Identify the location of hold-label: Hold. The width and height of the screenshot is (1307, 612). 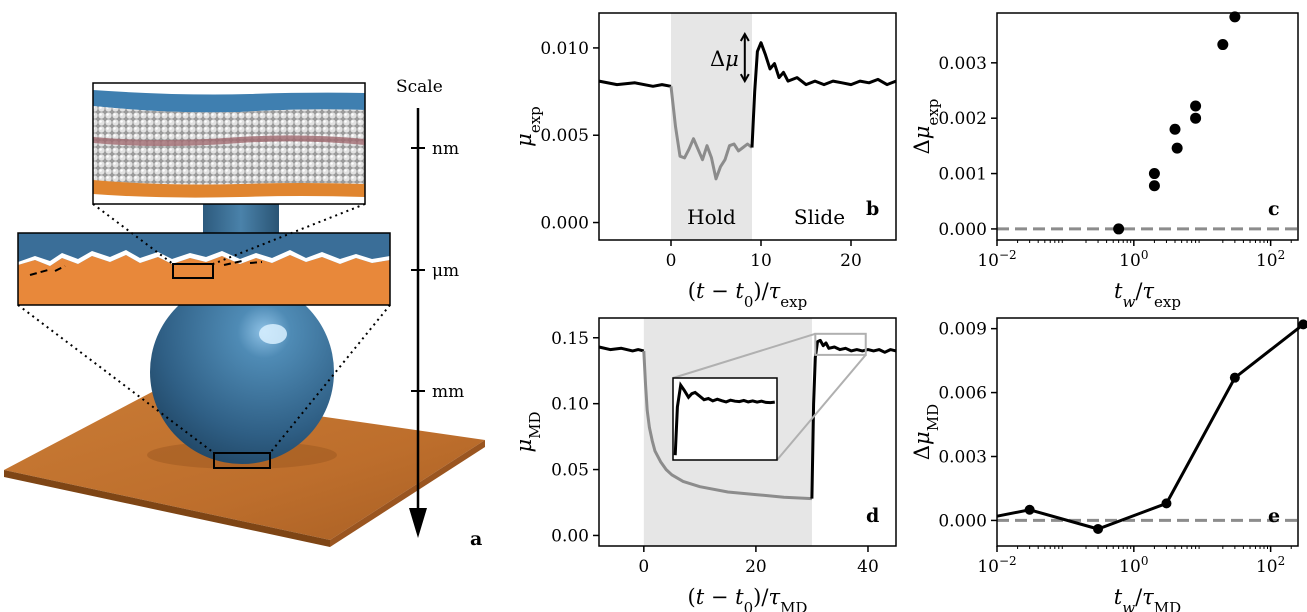
(711, 217).